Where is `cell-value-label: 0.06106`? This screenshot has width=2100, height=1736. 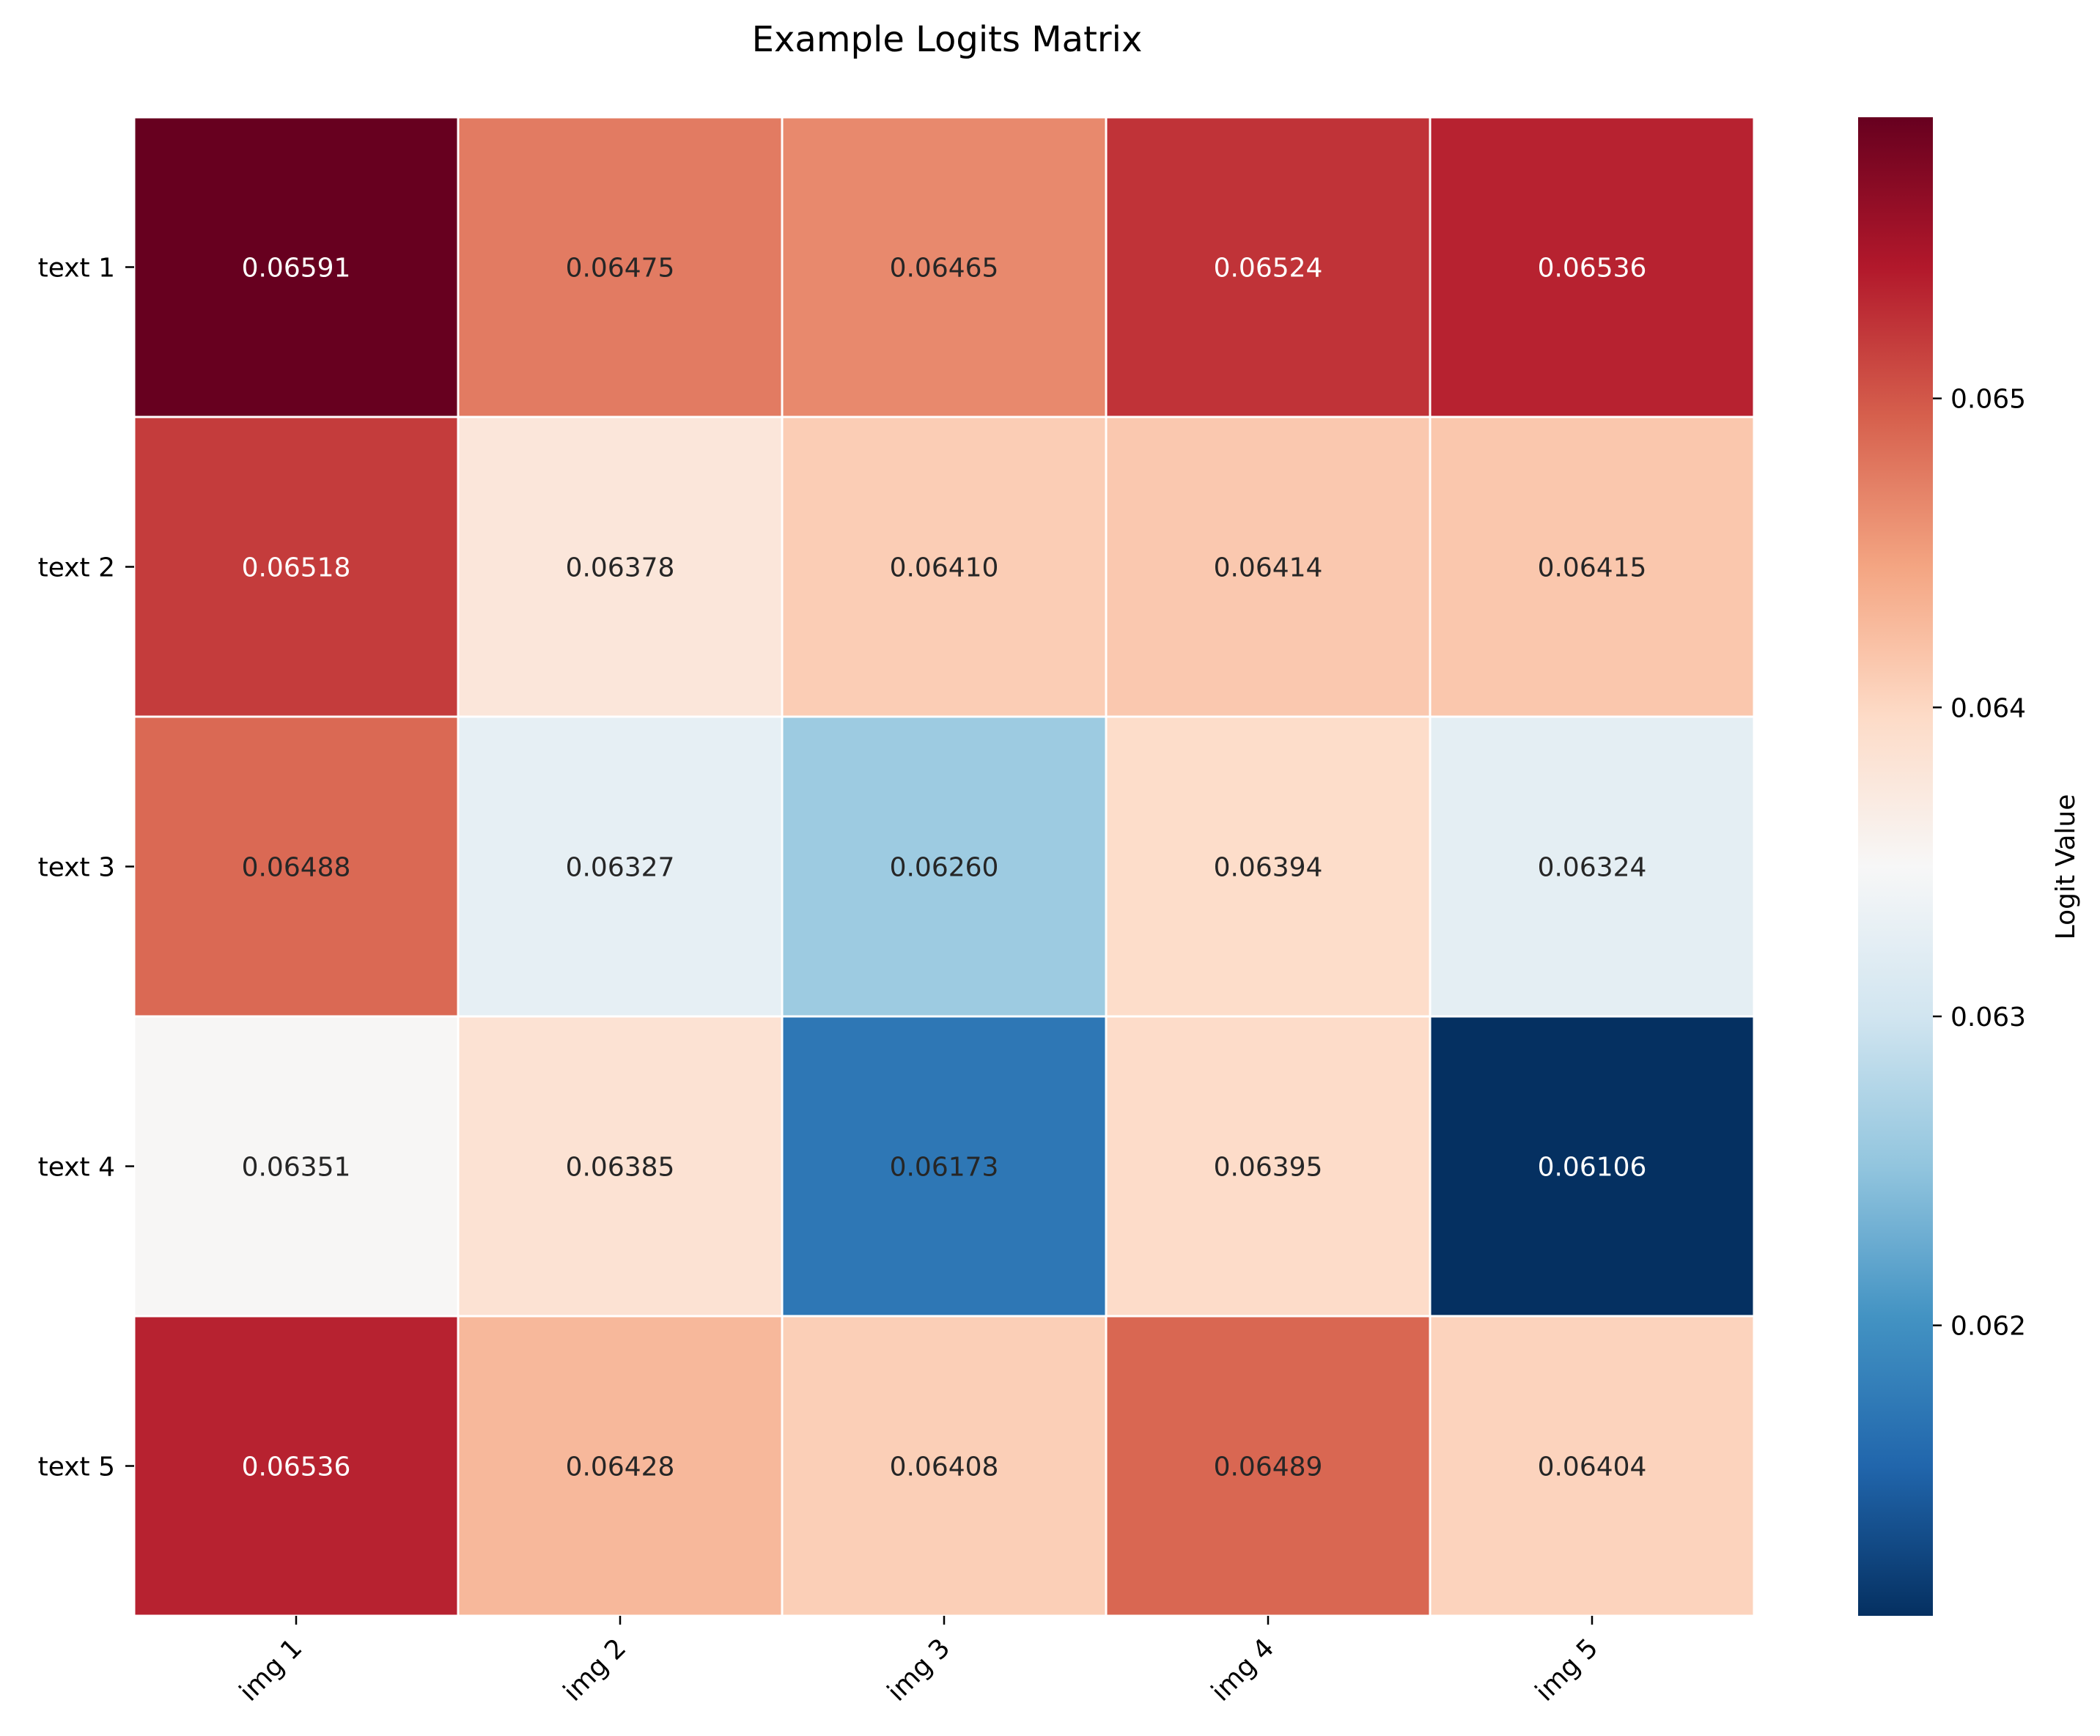 cell-value-label: 0.06106 is located at coordinates (1592, 1168).